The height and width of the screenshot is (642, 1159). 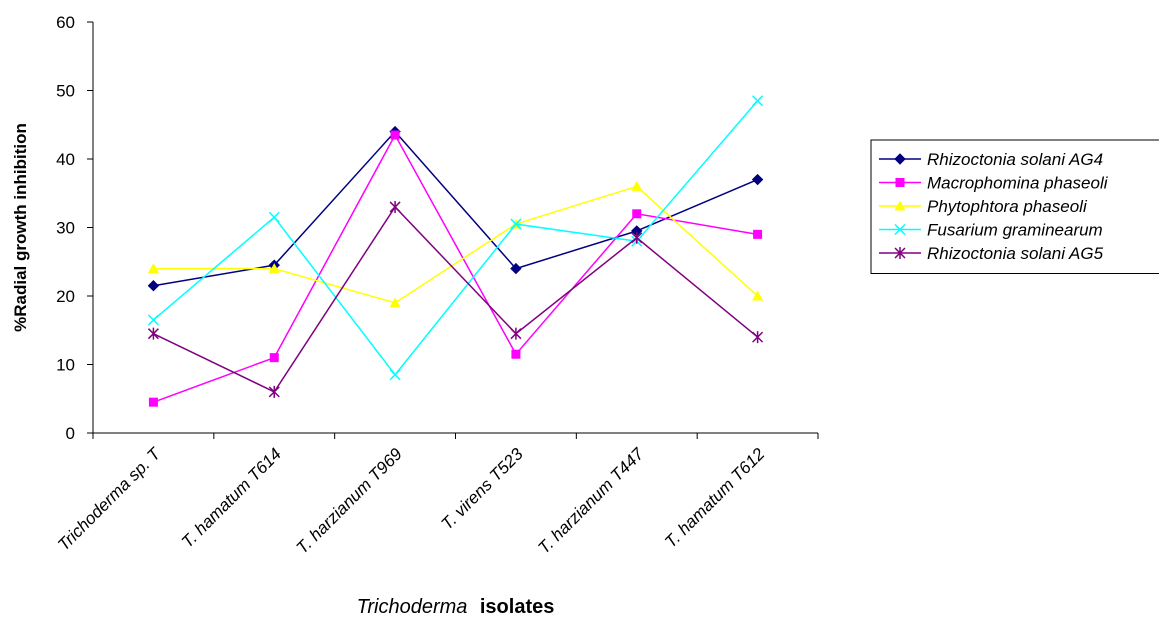 I want to click on legend-label: Rhizoctonia solani AG5, so click(x=1015, y=253).